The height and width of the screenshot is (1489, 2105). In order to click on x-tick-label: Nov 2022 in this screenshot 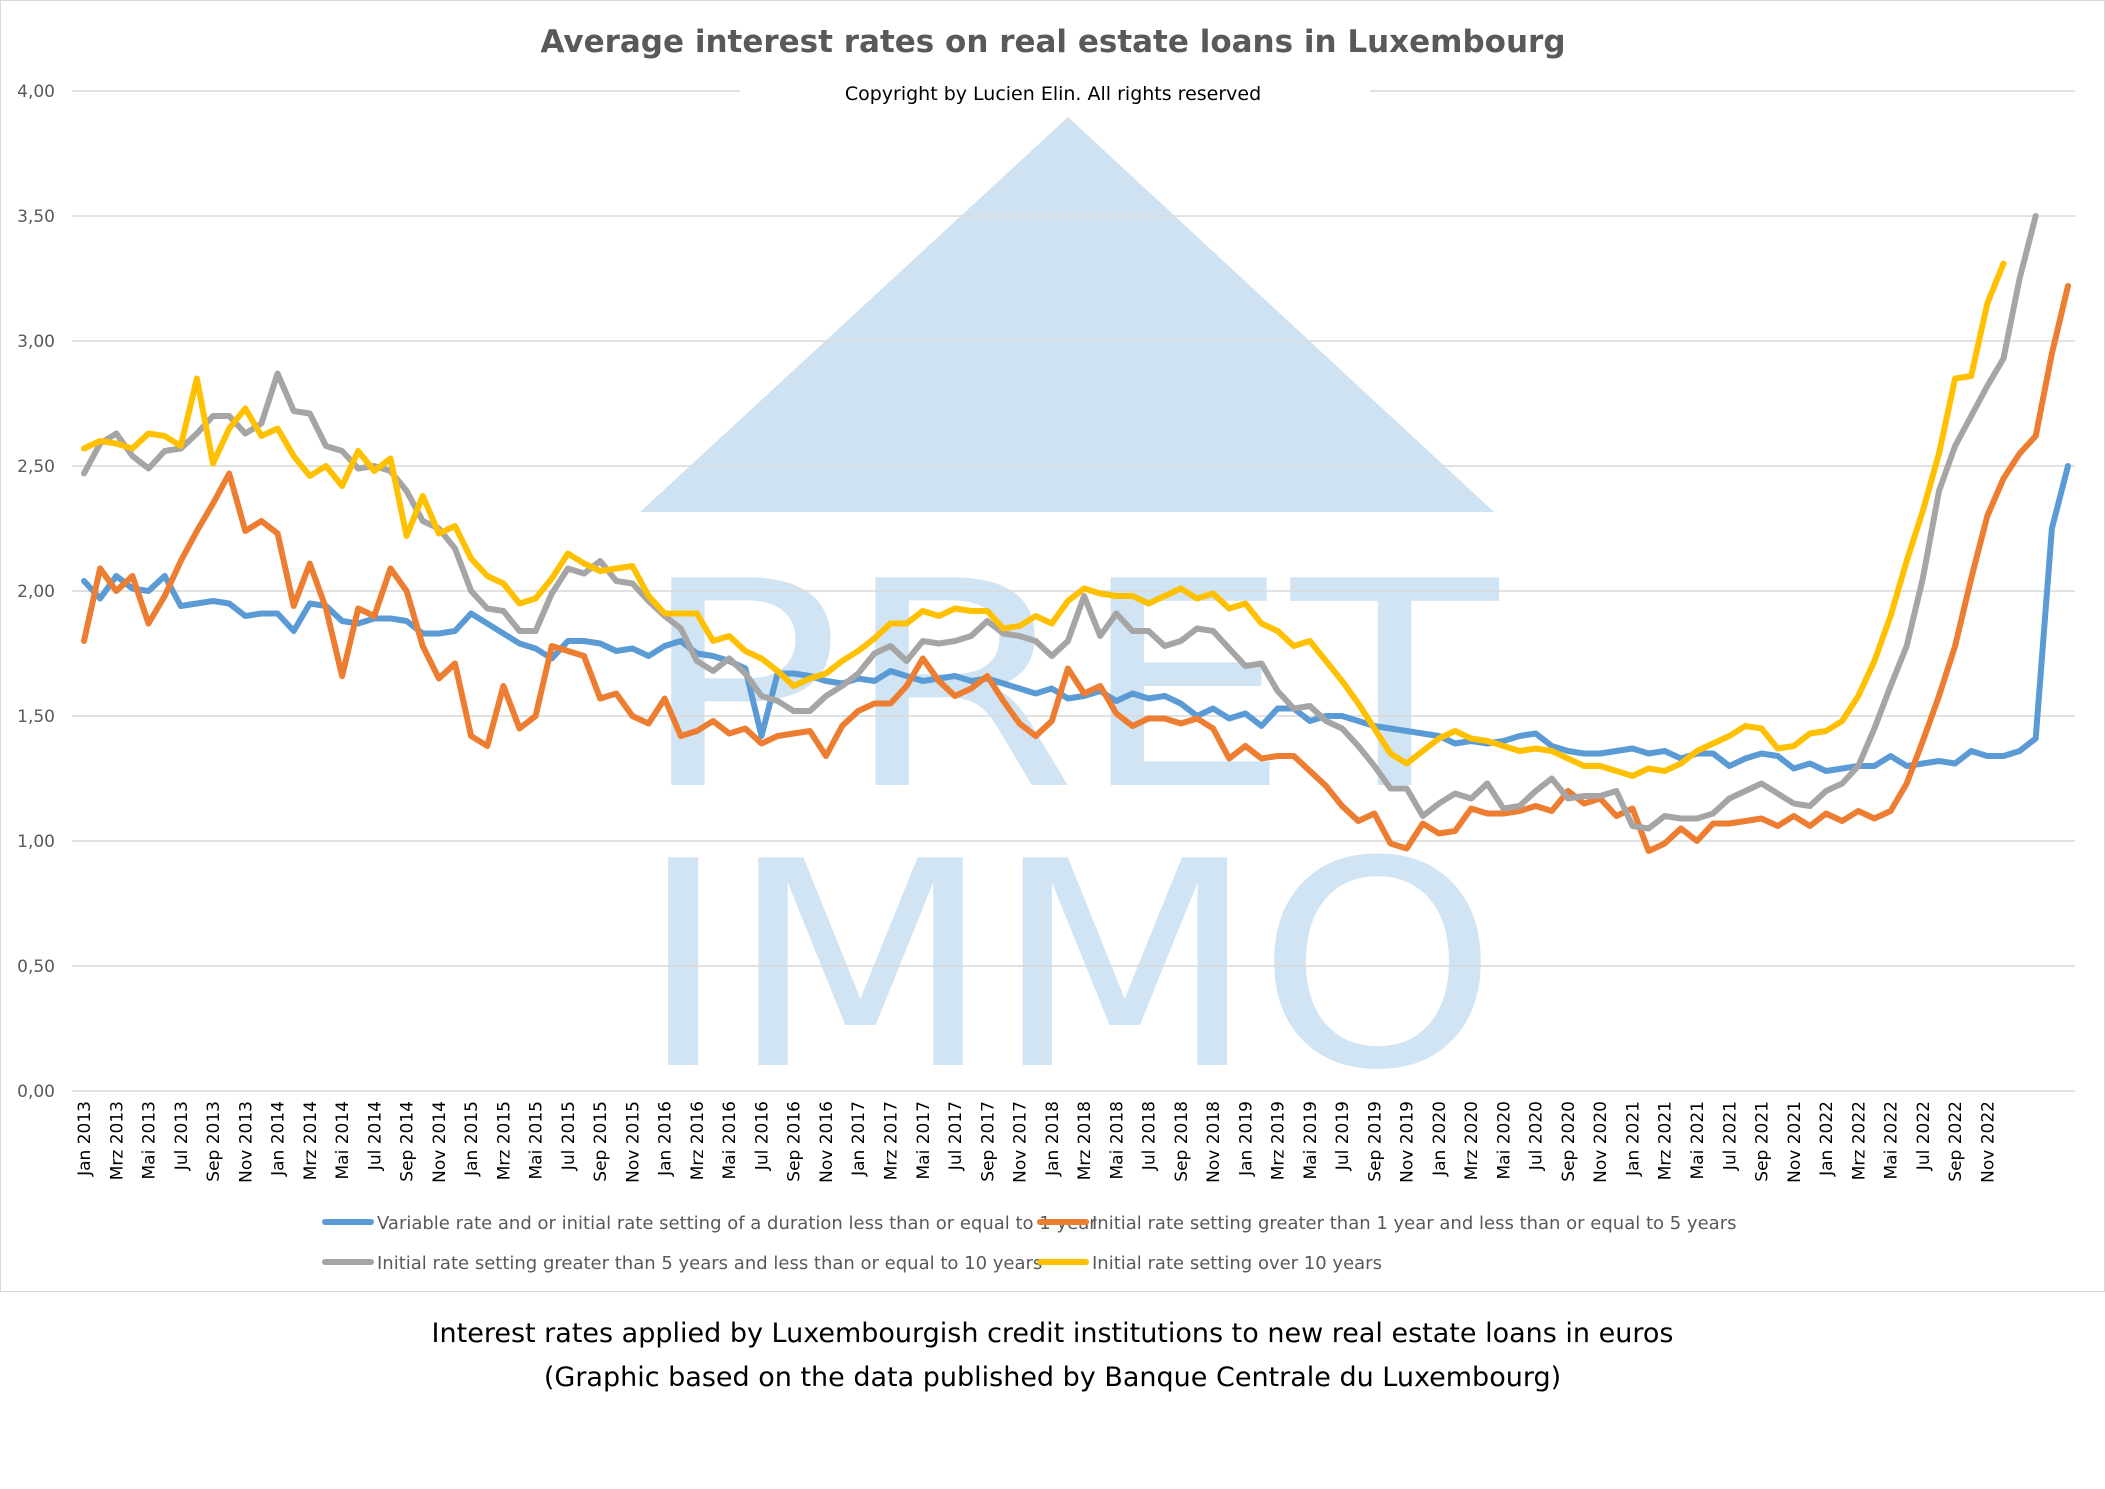, I will do `click(1988, 1142)`.